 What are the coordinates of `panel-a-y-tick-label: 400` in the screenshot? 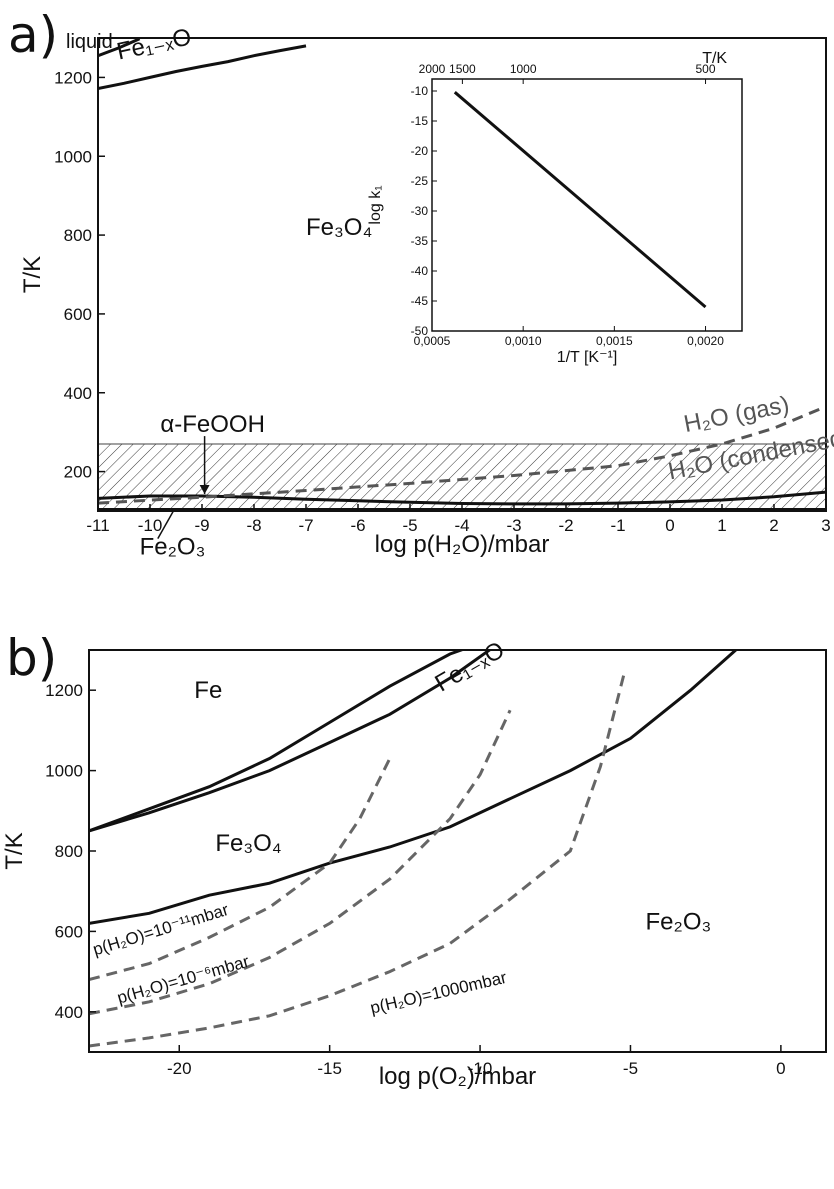 It's located at (78, 393).